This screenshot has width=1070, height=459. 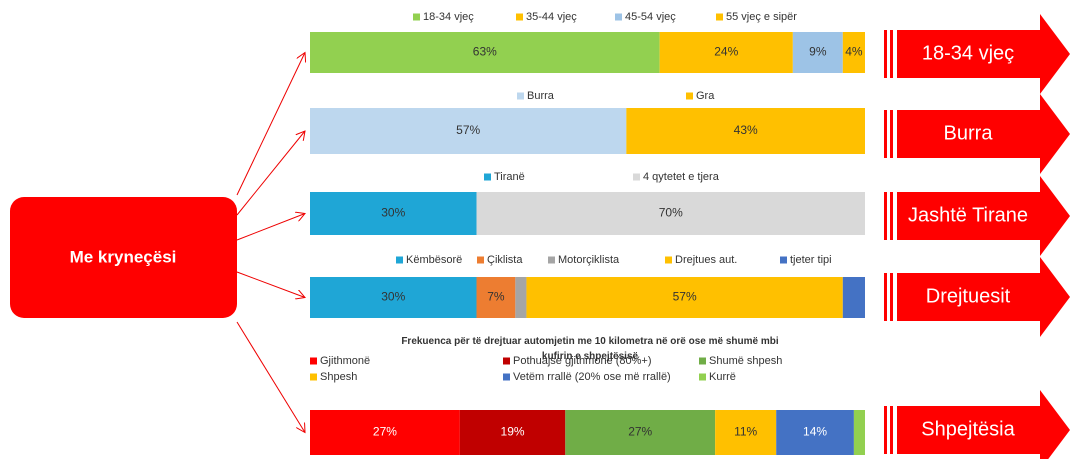 I want to click on value-label: 14%, so click(x=815, y=432).